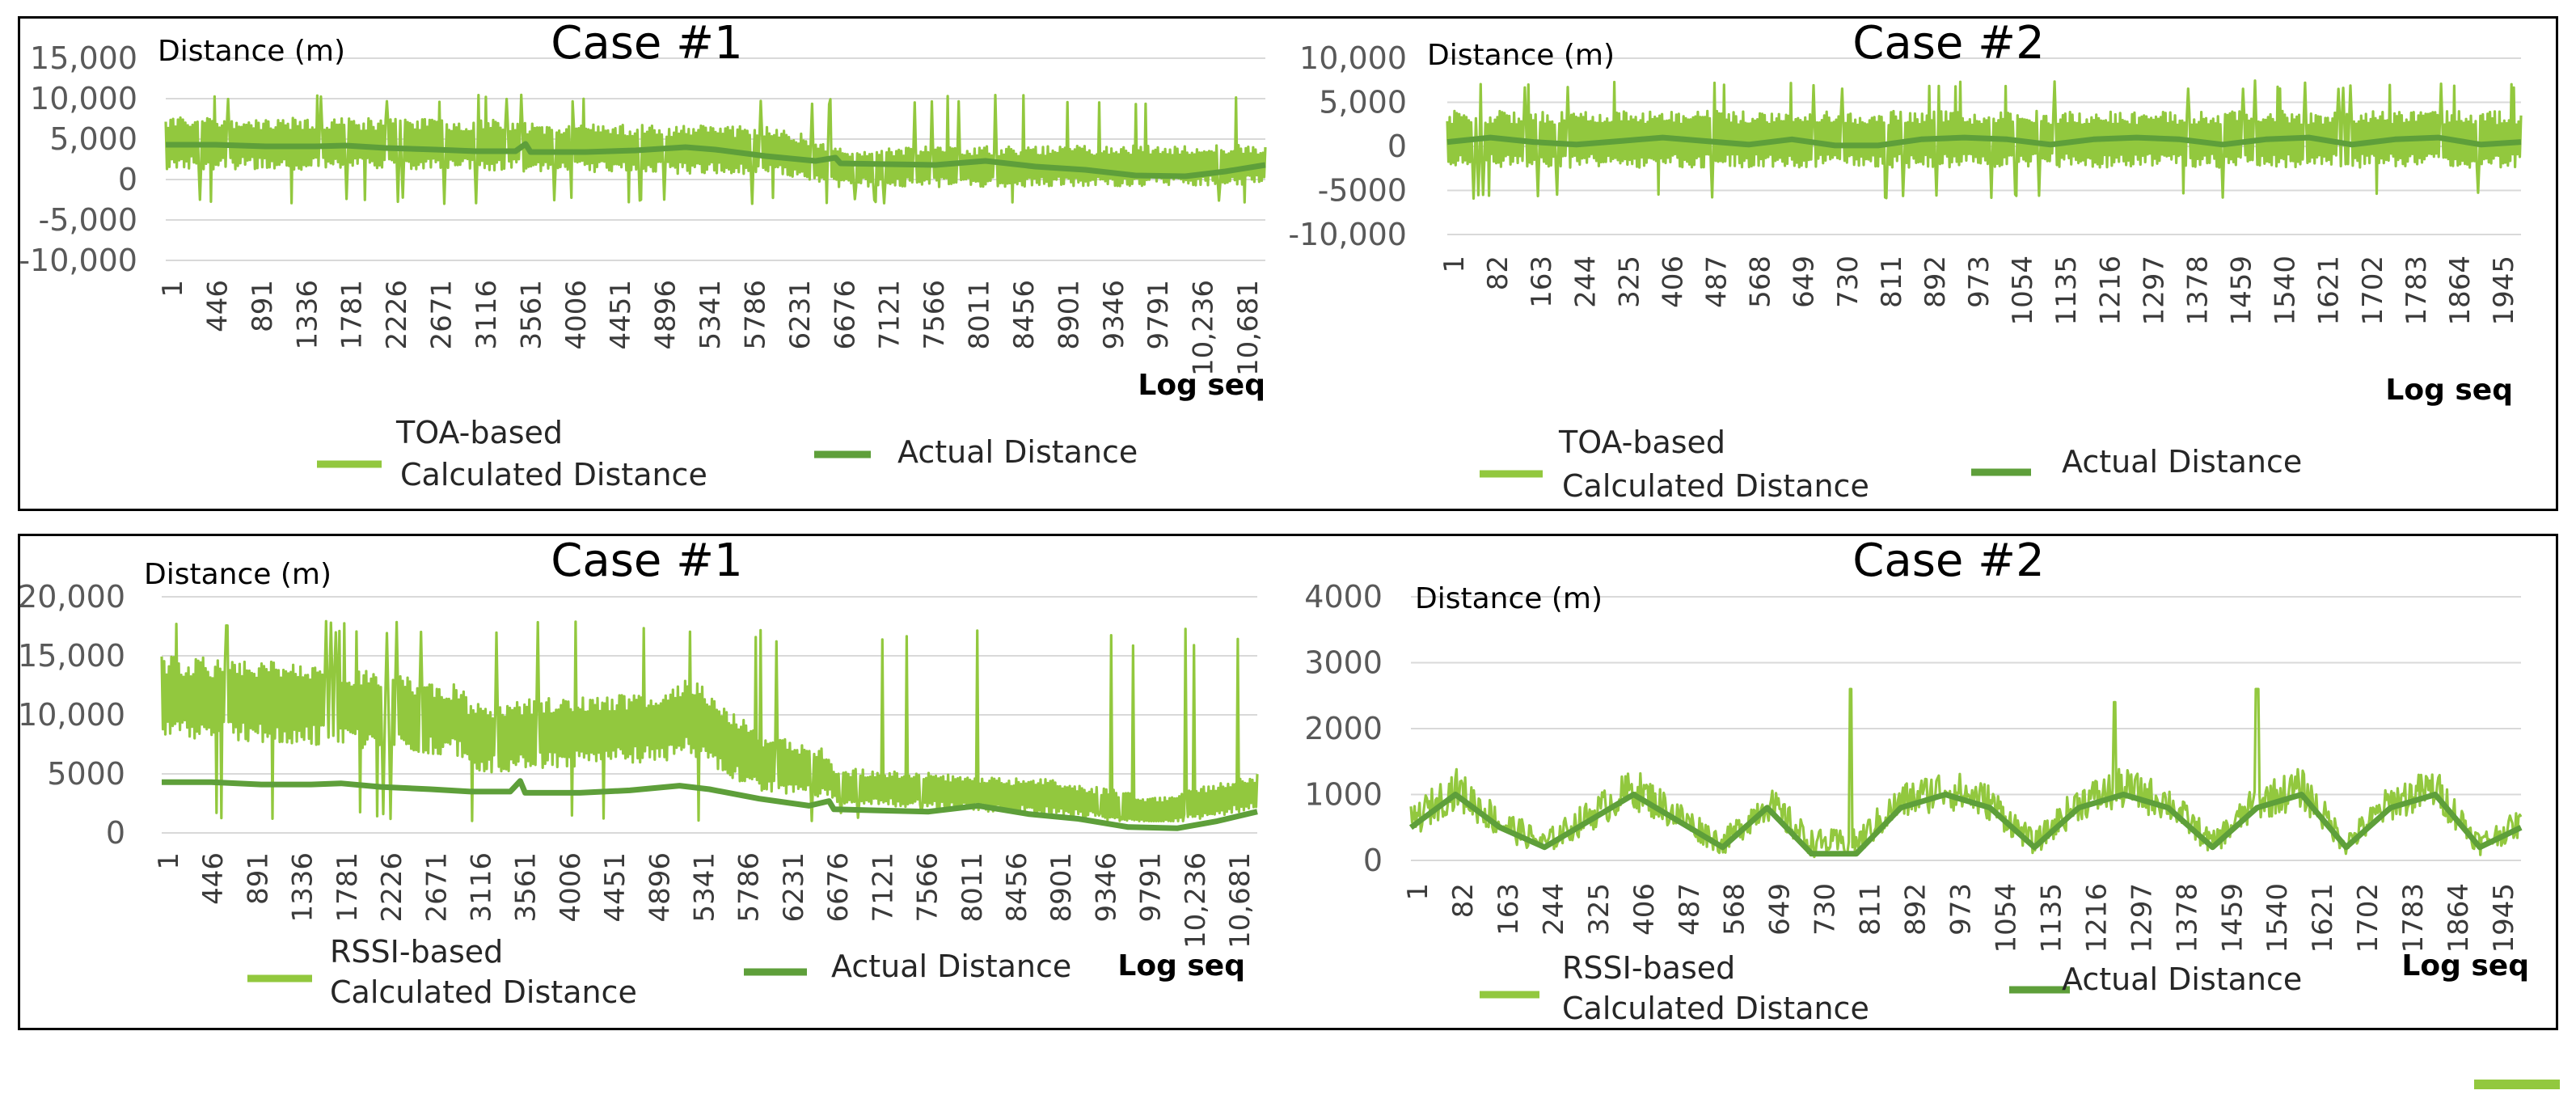  Describe the element at coordinates (646, 561) in the screenshot. I see `chart-title: Case #1` at that location.